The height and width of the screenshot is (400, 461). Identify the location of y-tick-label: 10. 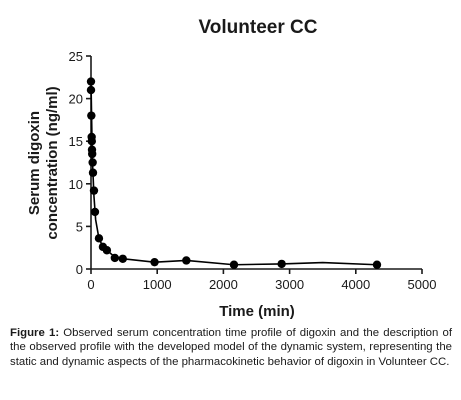
(76, 184).